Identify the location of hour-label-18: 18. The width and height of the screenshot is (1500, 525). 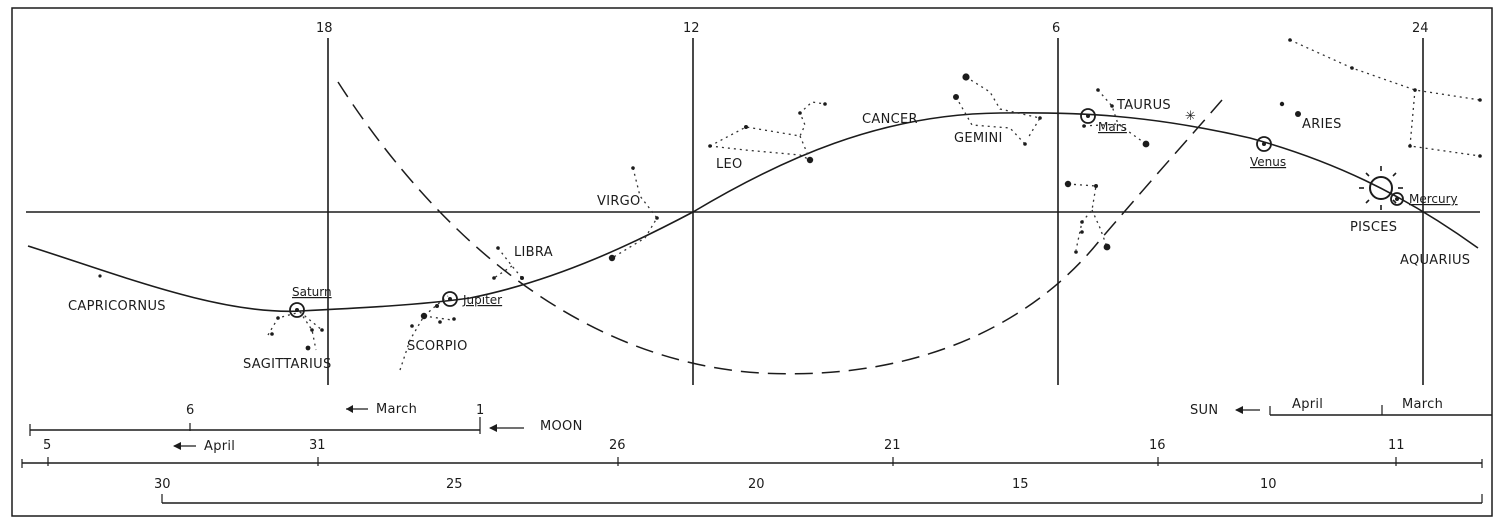
(324, 28).